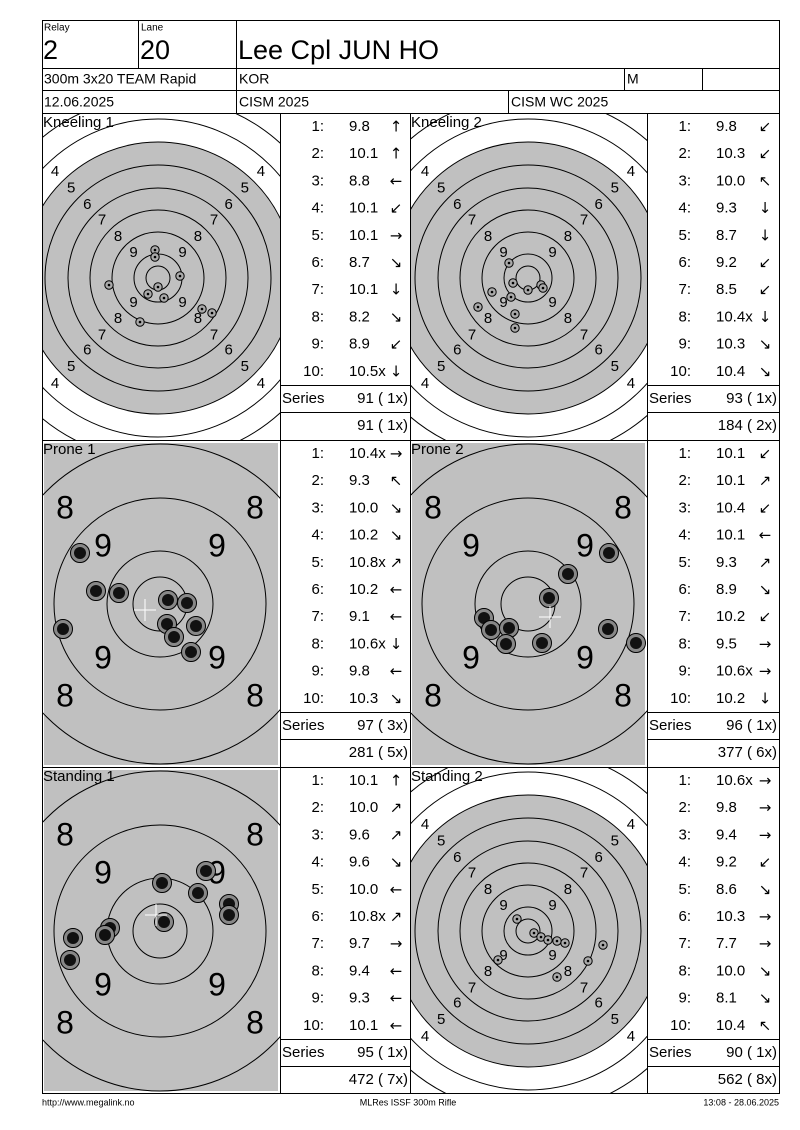 This screenshot has width=800, height=1130. Describe the element at coordinates (396, 127) in the screenshot. I see `shot-direction: ↑` at that location.